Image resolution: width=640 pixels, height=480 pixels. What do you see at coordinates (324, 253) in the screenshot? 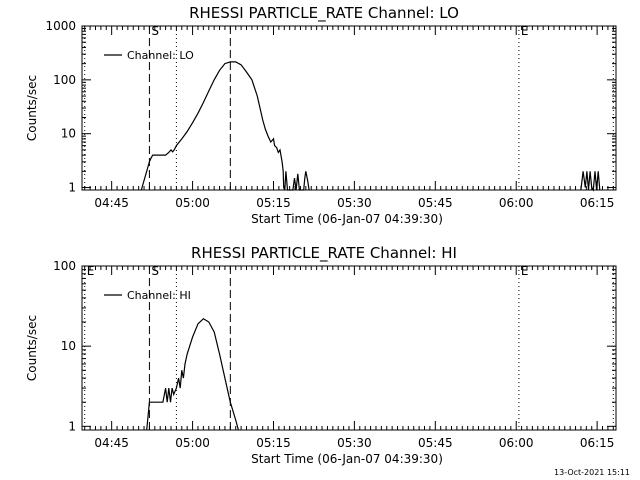
I see `chart-title: RHESSI PARTICLE_RATE Channel: HI` at bounding box center [324, 253].